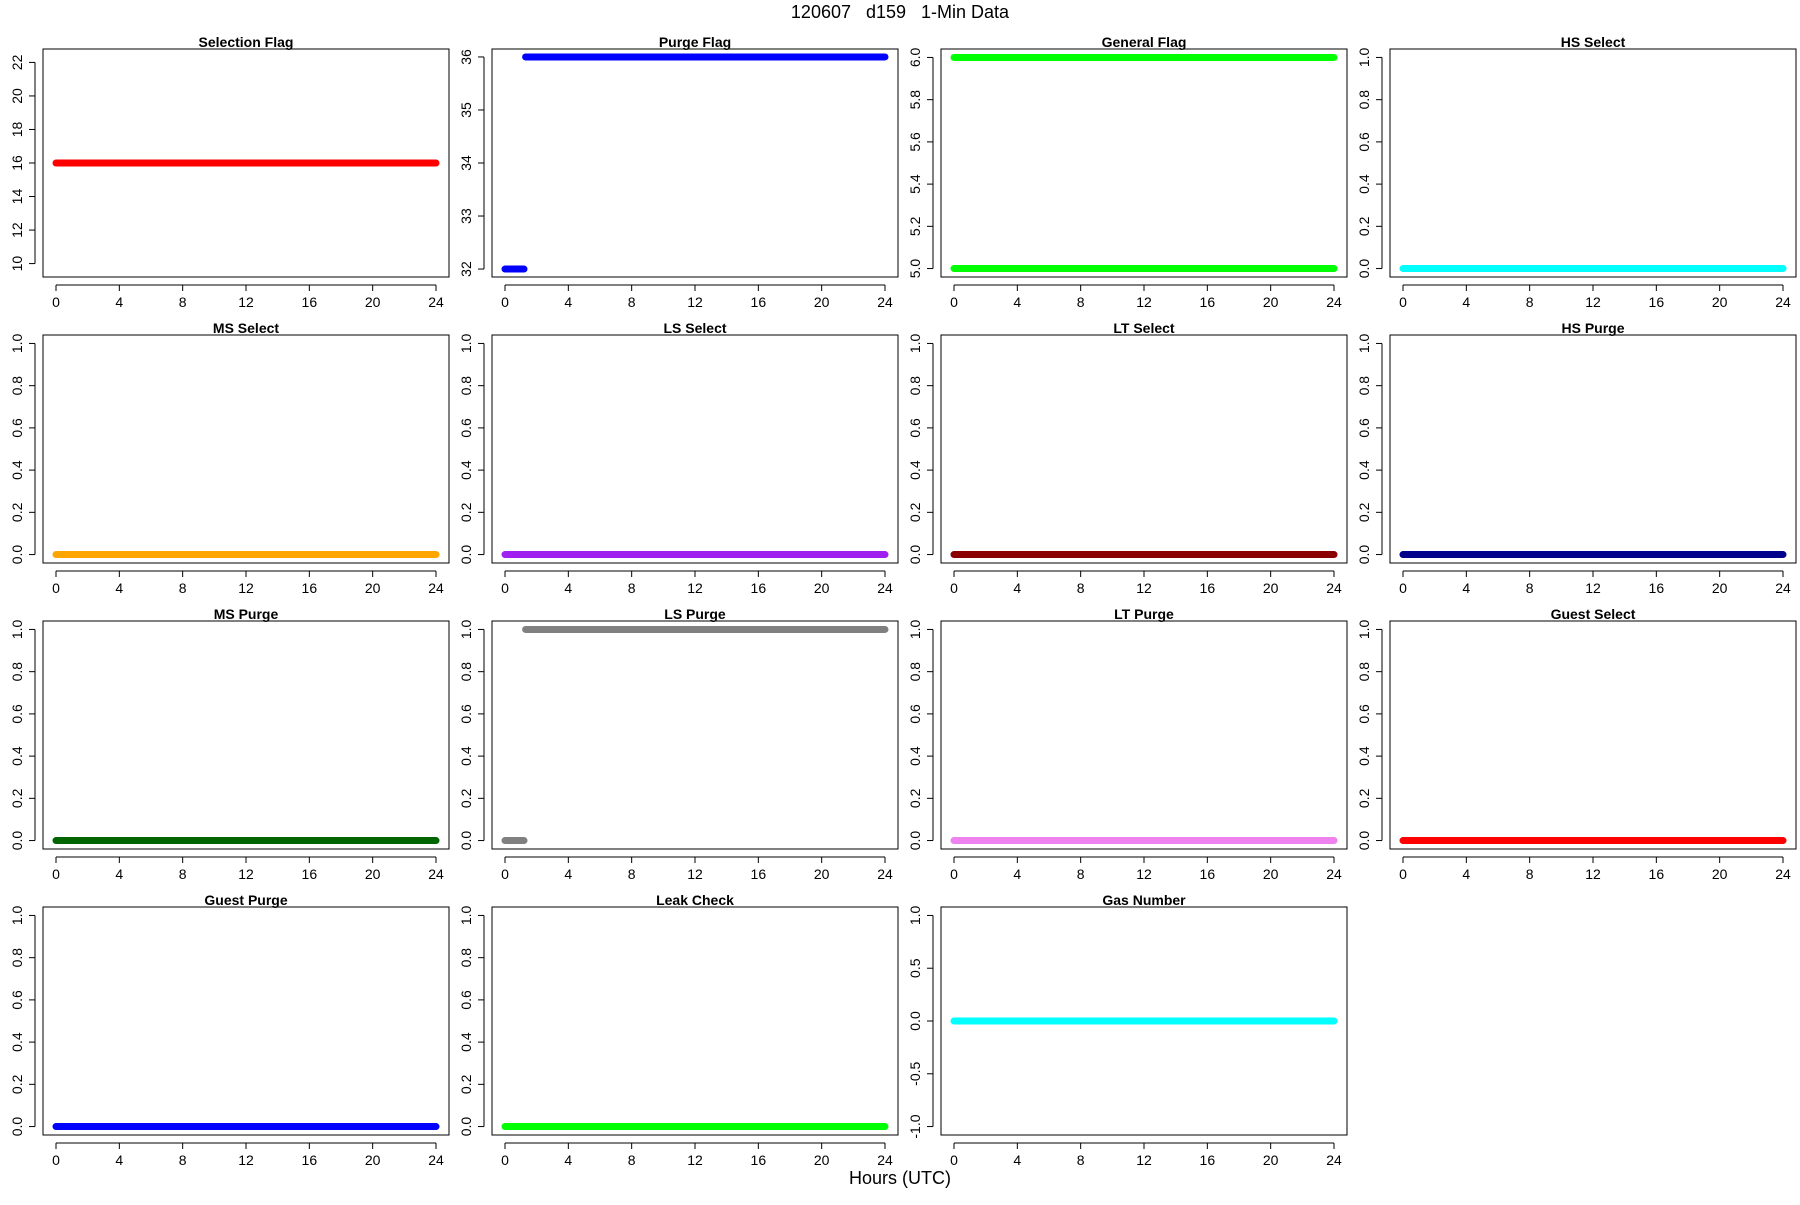 The height and width of the screenshot is (1205, 1800). Describe the element at coordinates (1127, 744) in the screenshot. I see `panel-lt-purge: LT Purge 0 4 8 12 16 20 24 0.0 0.2 0.4 0.6 0.8 1.0` at that location.